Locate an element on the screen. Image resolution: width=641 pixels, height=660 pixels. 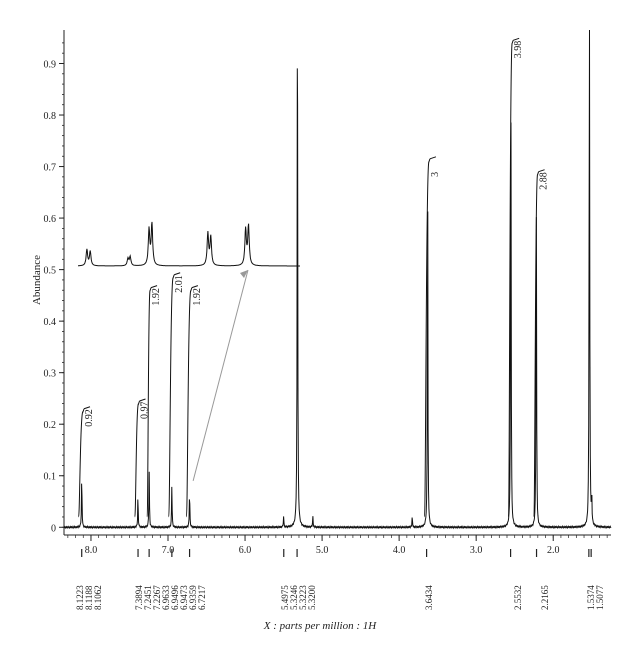
y-tick-label: 0.6 is located at coordinates (50, 219).